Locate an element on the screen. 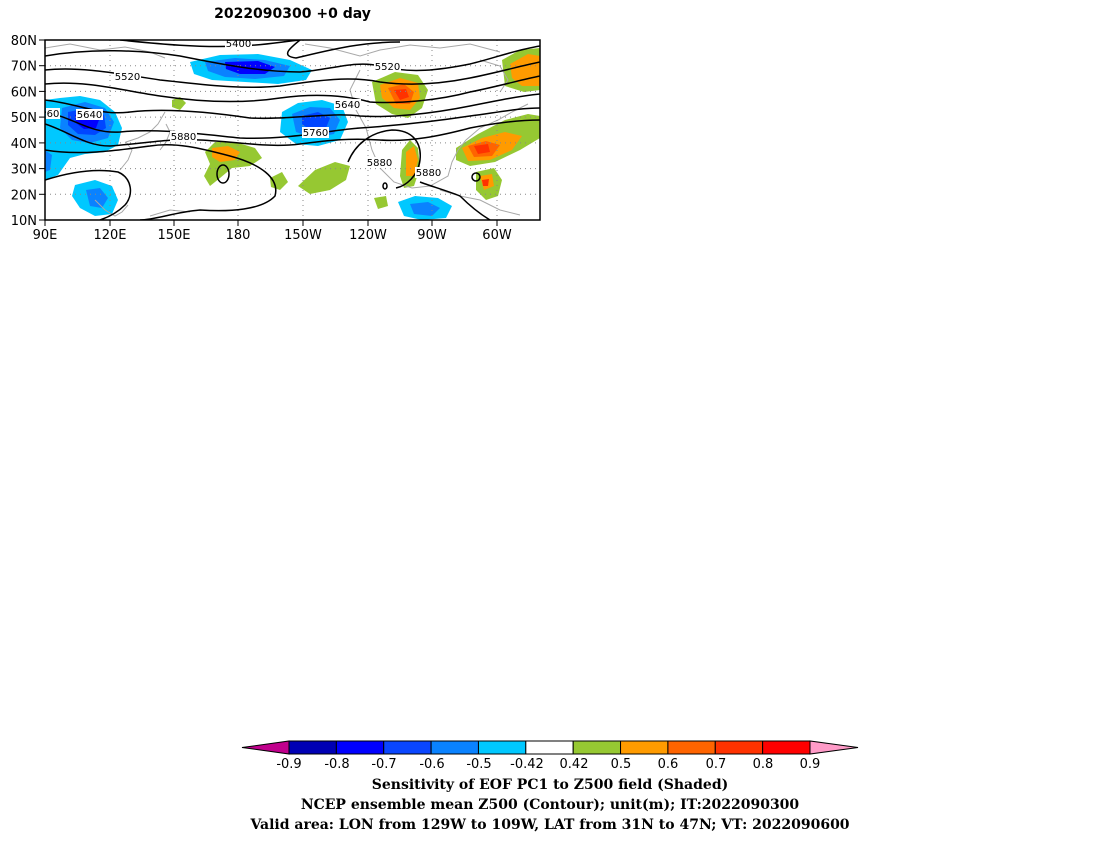 The image size is (1100, 850). lat-label: 20N is located at coordinates (24, 195).